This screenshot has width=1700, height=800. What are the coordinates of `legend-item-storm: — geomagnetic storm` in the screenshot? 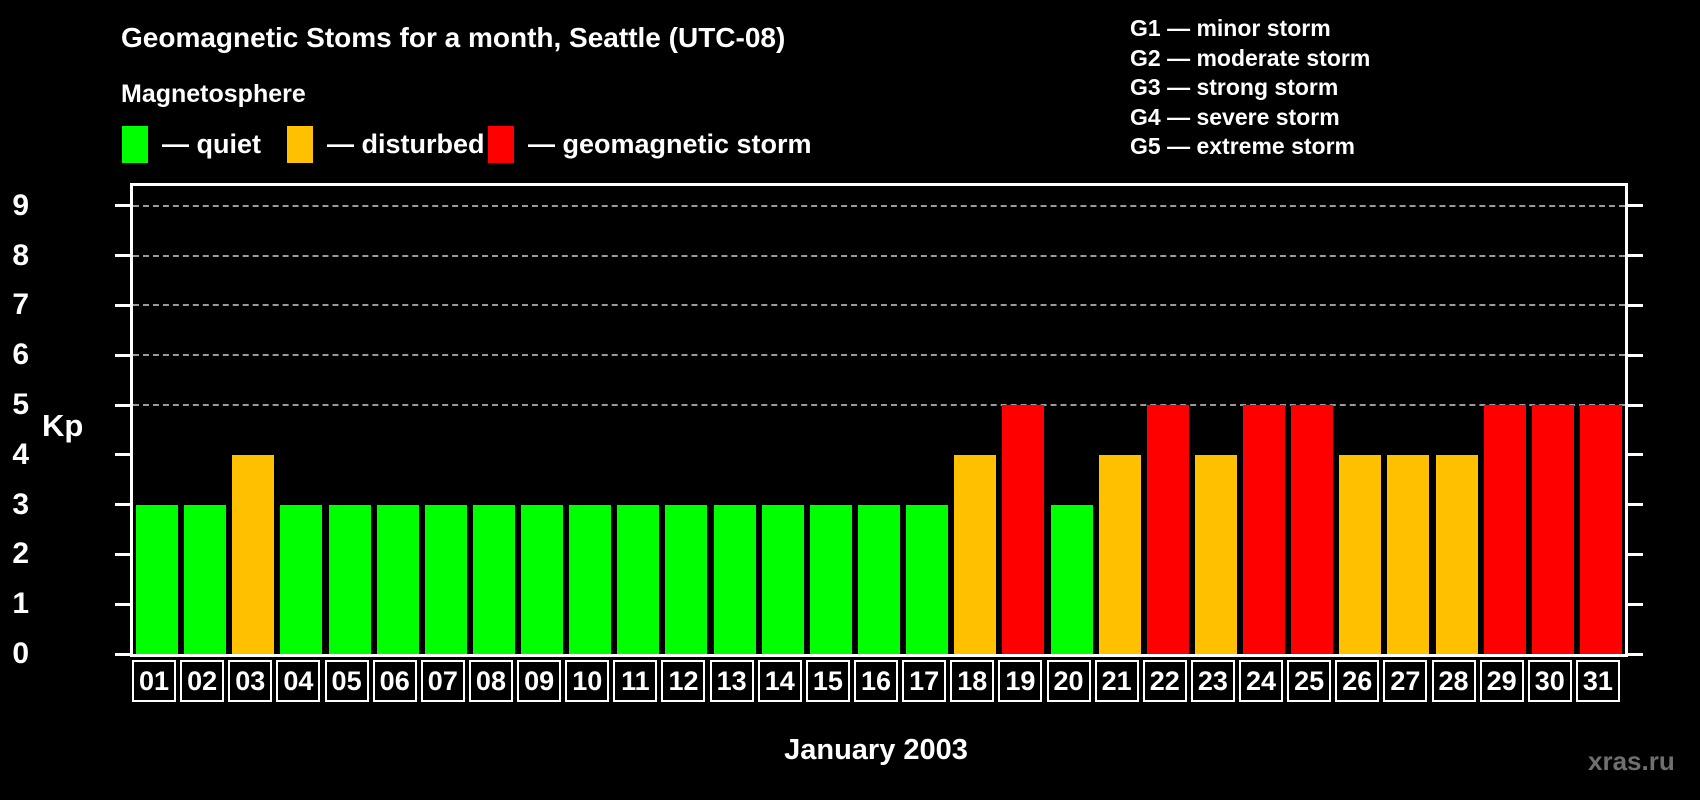 It's located at (650, 144).